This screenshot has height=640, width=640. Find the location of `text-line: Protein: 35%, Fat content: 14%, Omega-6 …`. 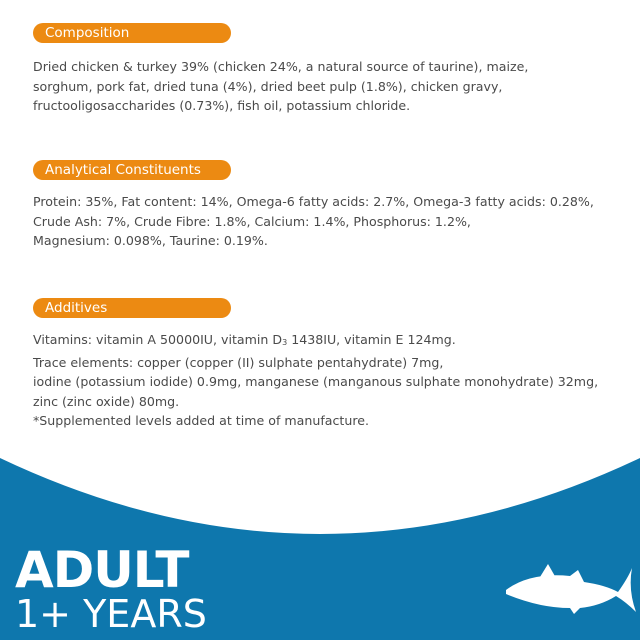

text-line: Protein: 35%, Fat content: 14%, Omega-6 … is located at coordinates (313, 201).